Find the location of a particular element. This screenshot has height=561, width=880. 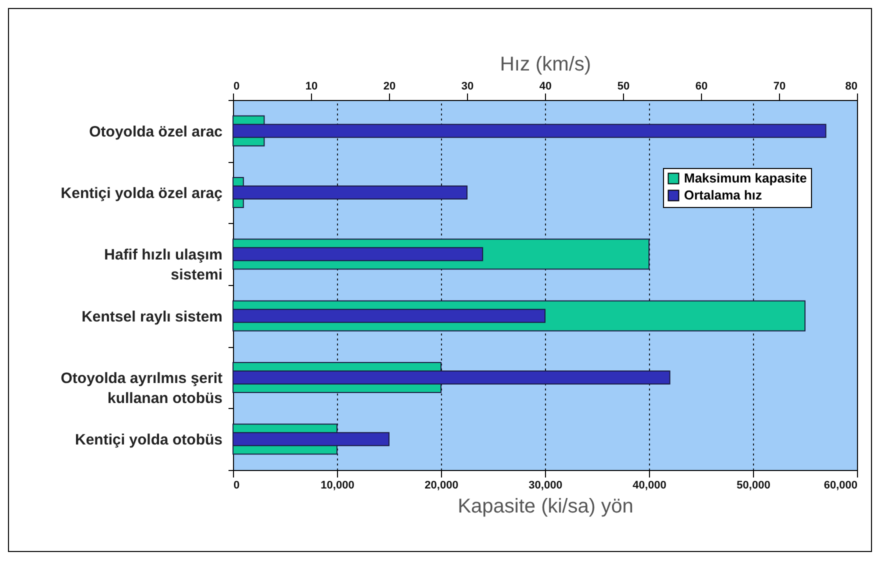

x-tick-label: 60,000 is located at coordinates (841, 486).